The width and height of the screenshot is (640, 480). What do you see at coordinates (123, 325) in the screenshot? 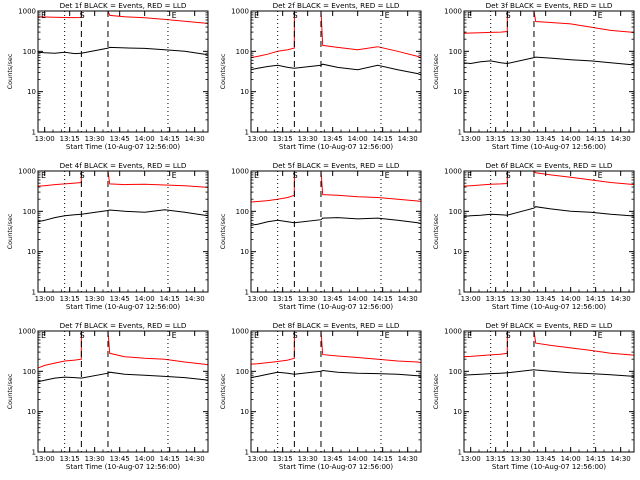
I see `chart-title: Det 7f BLACK = Events, RED = LLD` at bounding box center [123, 325].